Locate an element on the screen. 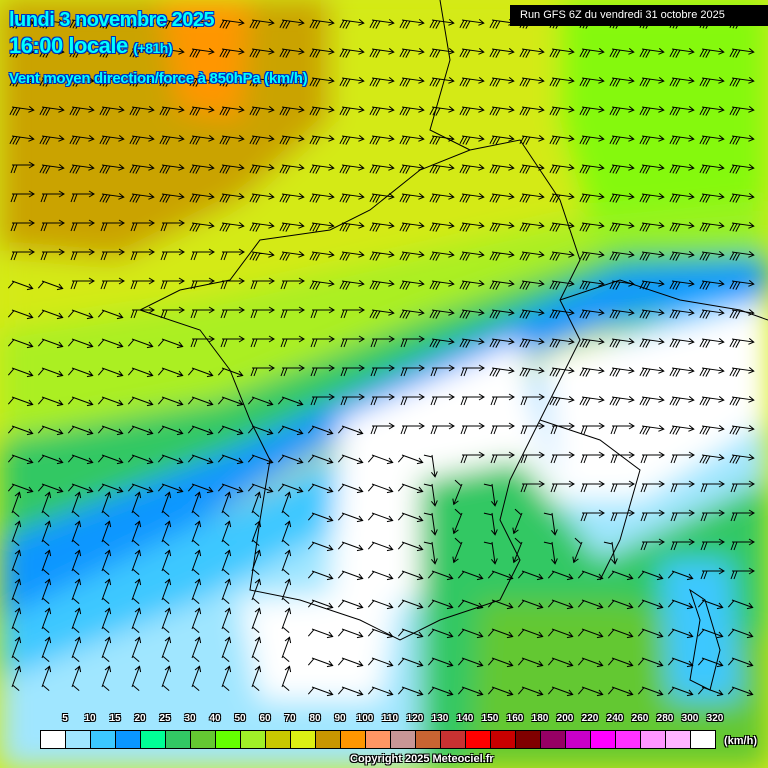 This screenshot has height=768, width=768. legend-label: 300 is located at coordinates (690, 718).